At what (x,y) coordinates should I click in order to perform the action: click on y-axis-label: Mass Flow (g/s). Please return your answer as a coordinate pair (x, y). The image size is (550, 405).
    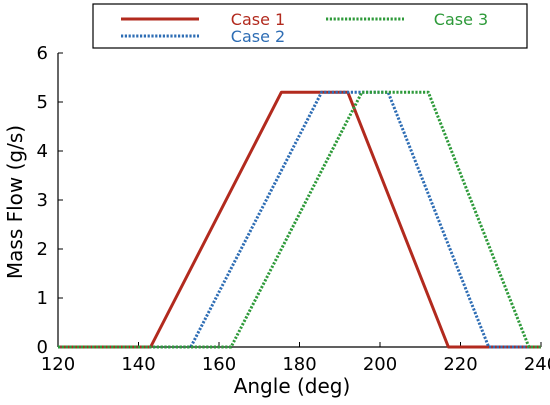
    Looking at the image, I should click on (15, 202).